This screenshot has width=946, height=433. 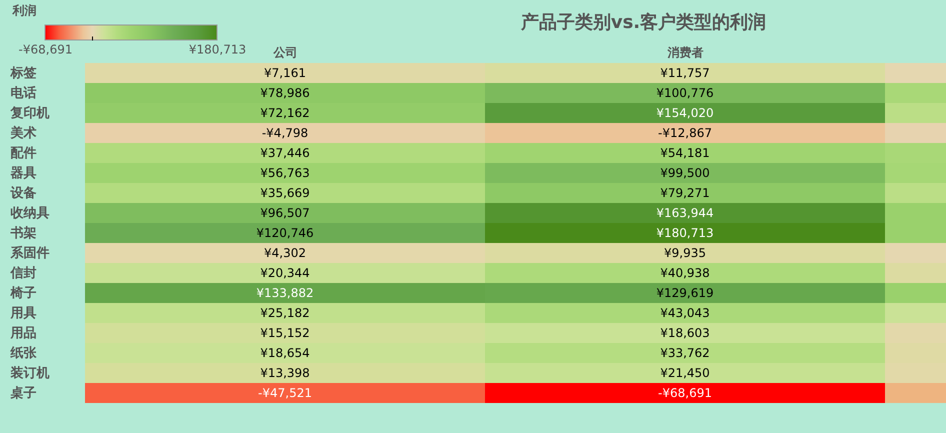 I want to click on data-label: ¥4,302, so click(x=285, y=253).